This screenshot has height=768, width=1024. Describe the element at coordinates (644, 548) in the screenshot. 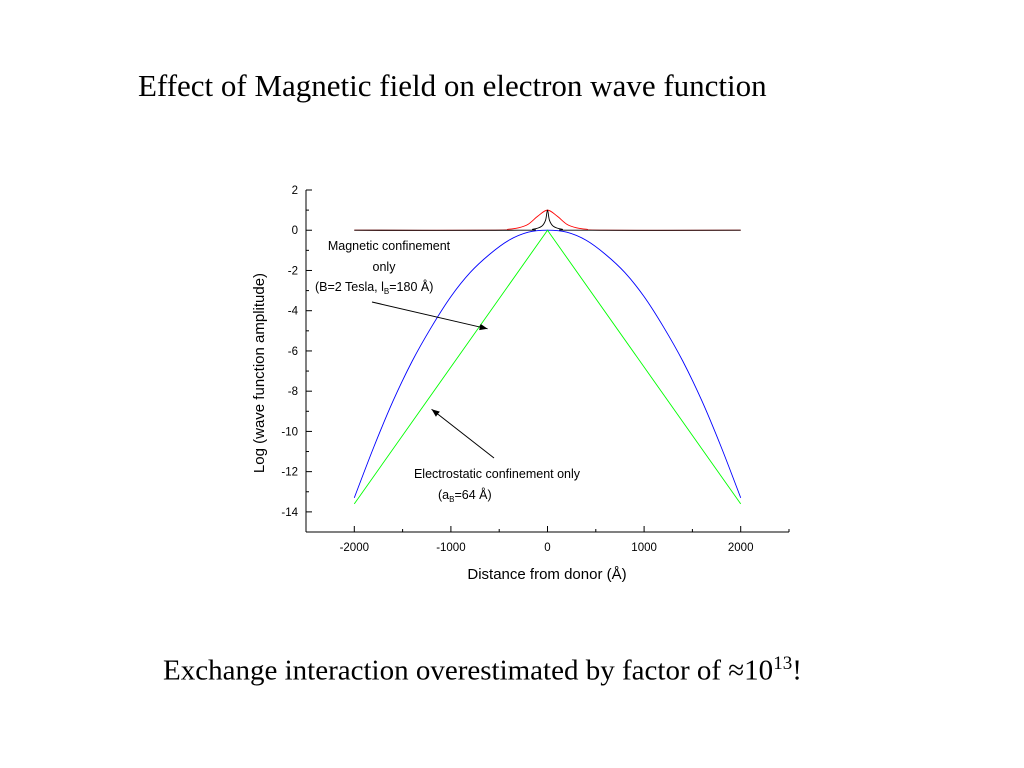

I see `x-tick-label: 1000` at that location.